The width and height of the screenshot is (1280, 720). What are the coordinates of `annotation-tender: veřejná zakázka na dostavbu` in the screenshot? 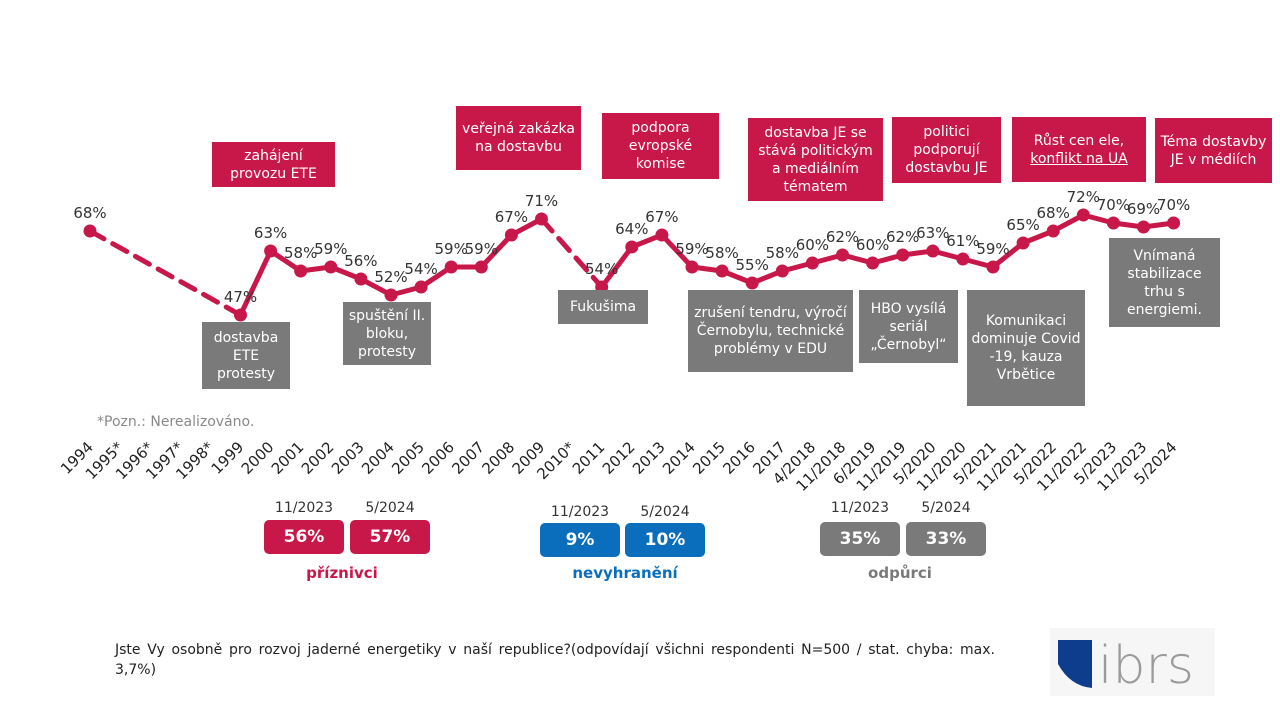 It's located at (518, 138).